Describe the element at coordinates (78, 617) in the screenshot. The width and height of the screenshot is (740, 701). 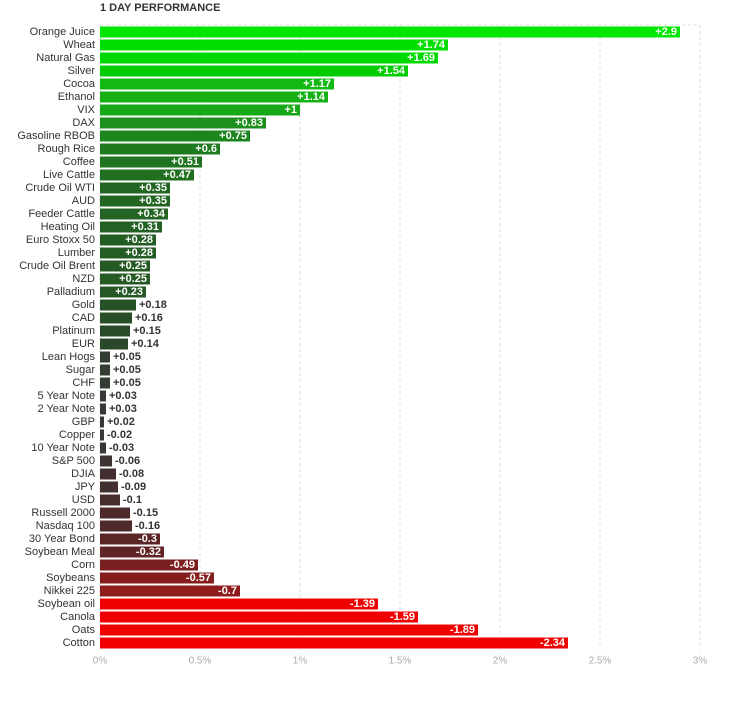
I see `category-label: Canola` at that location.